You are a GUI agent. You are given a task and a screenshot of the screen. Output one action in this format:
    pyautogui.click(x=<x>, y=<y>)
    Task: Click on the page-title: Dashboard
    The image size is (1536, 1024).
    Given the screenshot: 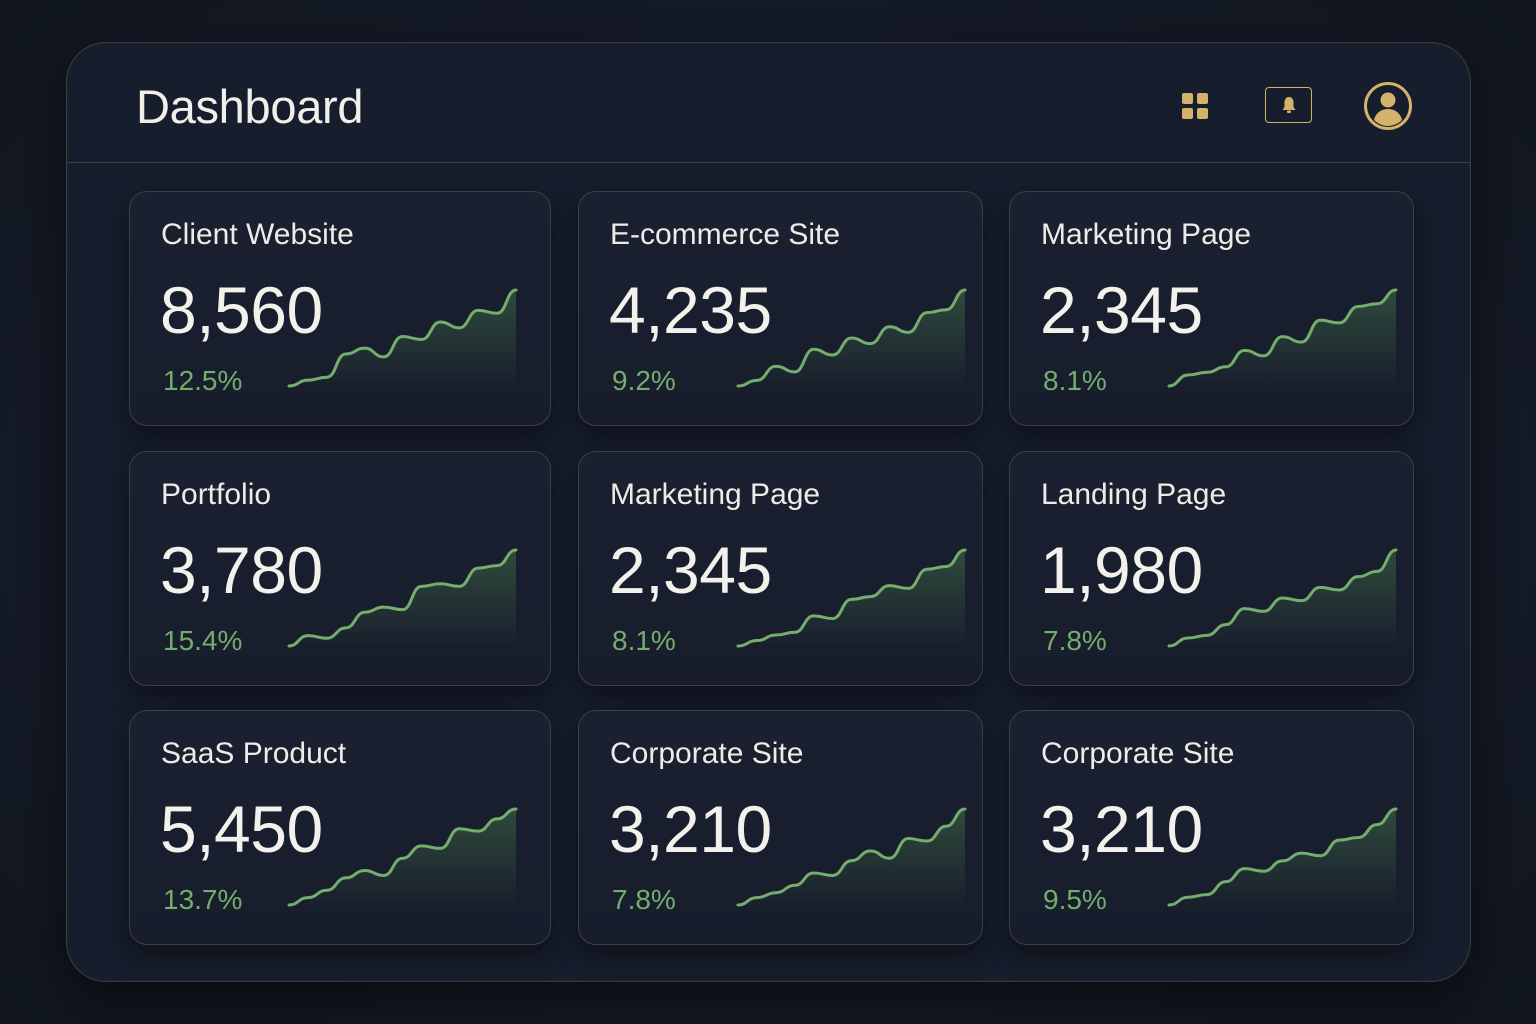 What is the action you would take?
    pyautogui.click(x=250, y=106)
    